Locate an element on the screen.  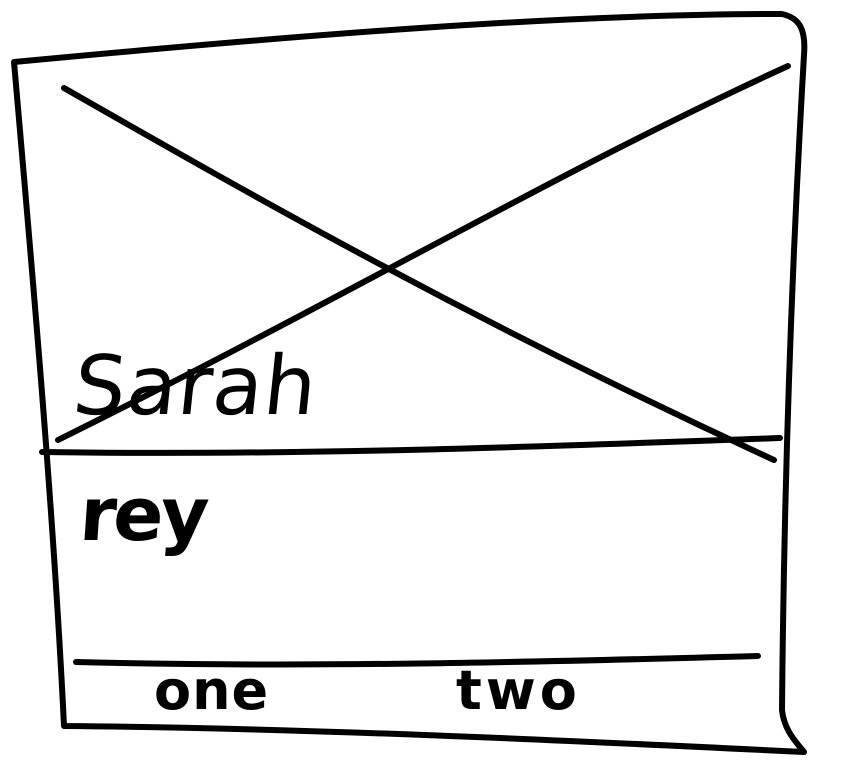
image-divider is located at coordinates (411, 445).